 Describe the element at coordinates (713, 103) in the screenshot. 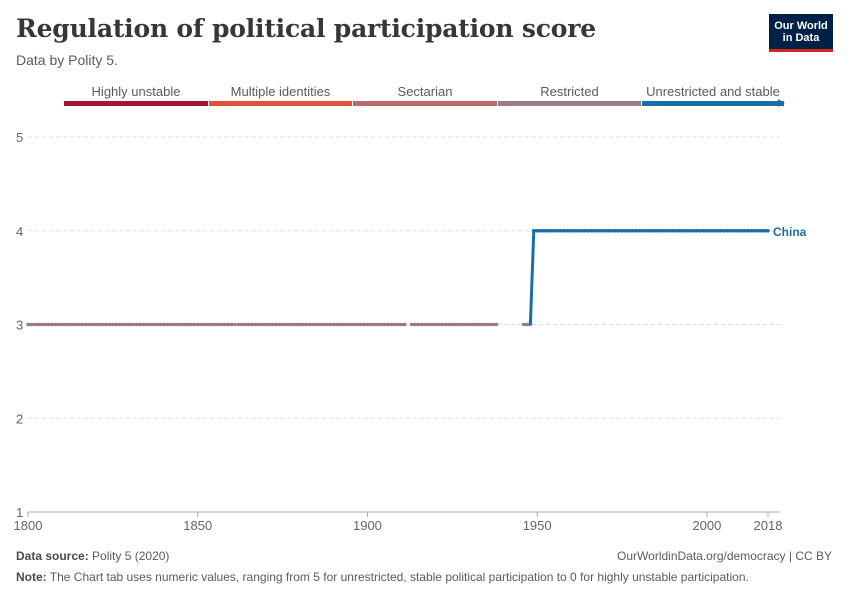

I see `legend-swatch` at that location.